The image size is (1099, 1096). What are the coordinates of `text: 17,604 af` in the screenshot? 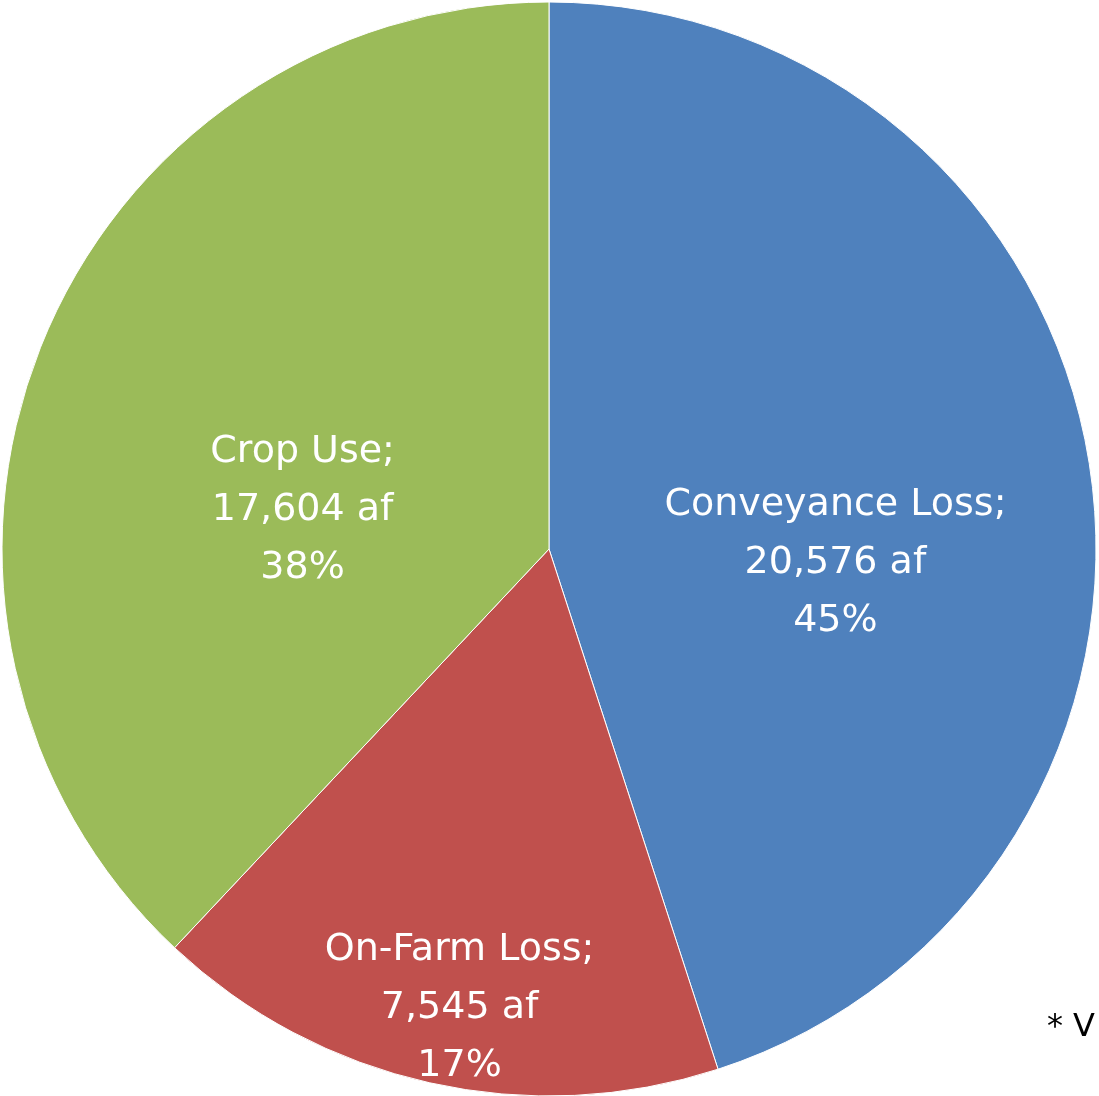 It's located at (302, 507).